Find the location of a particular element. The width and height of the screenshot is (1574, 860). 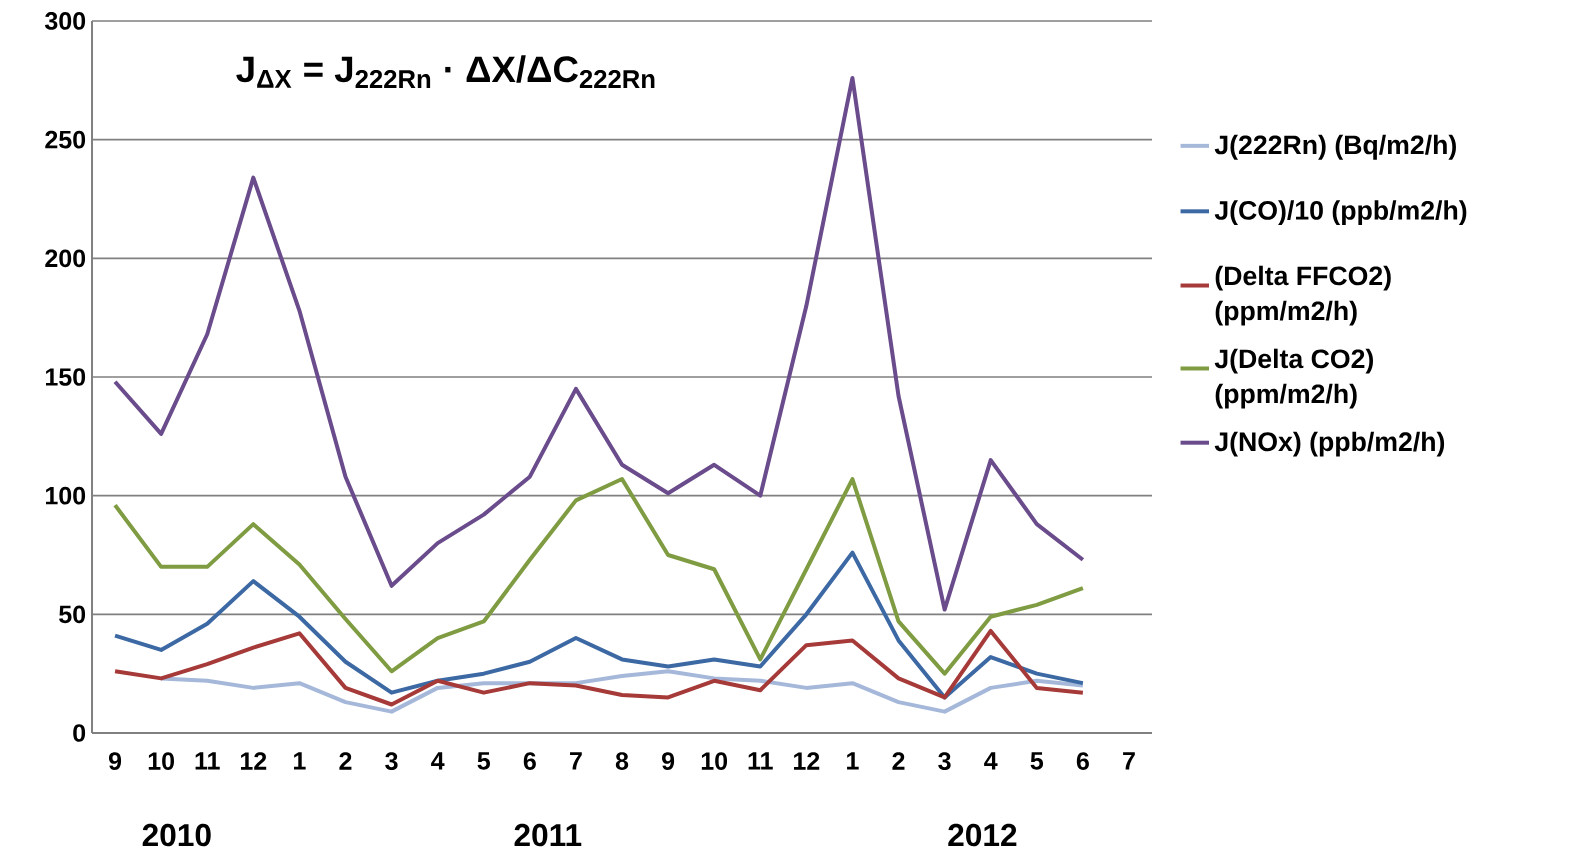

y-tick-label: 50 is located at coordinates (72, 614).